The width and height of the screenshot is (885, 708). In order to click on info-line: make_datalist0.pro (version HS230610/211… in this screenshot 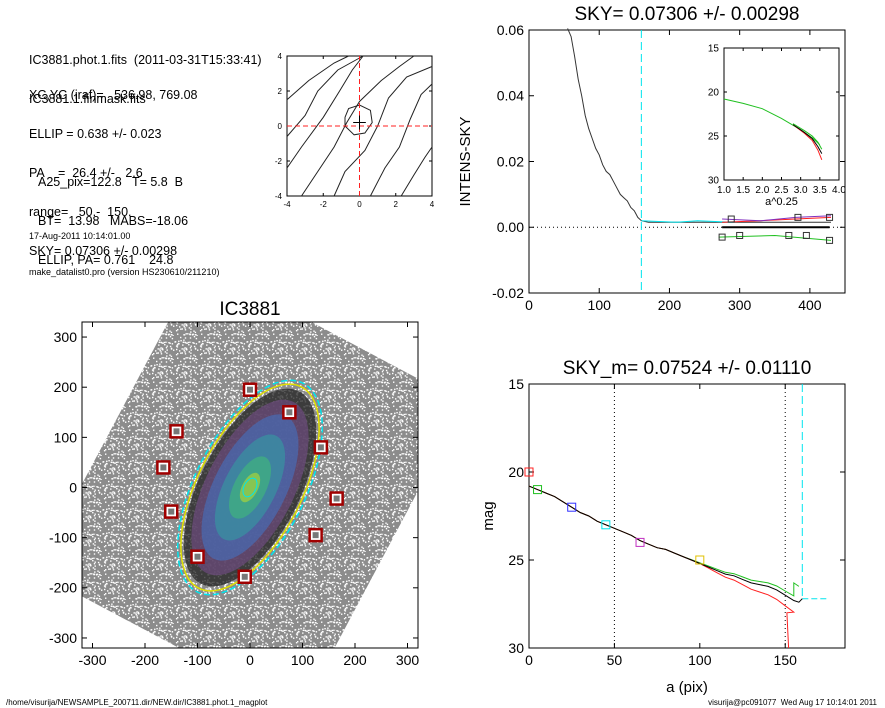, I will do `click(124, 272)`.